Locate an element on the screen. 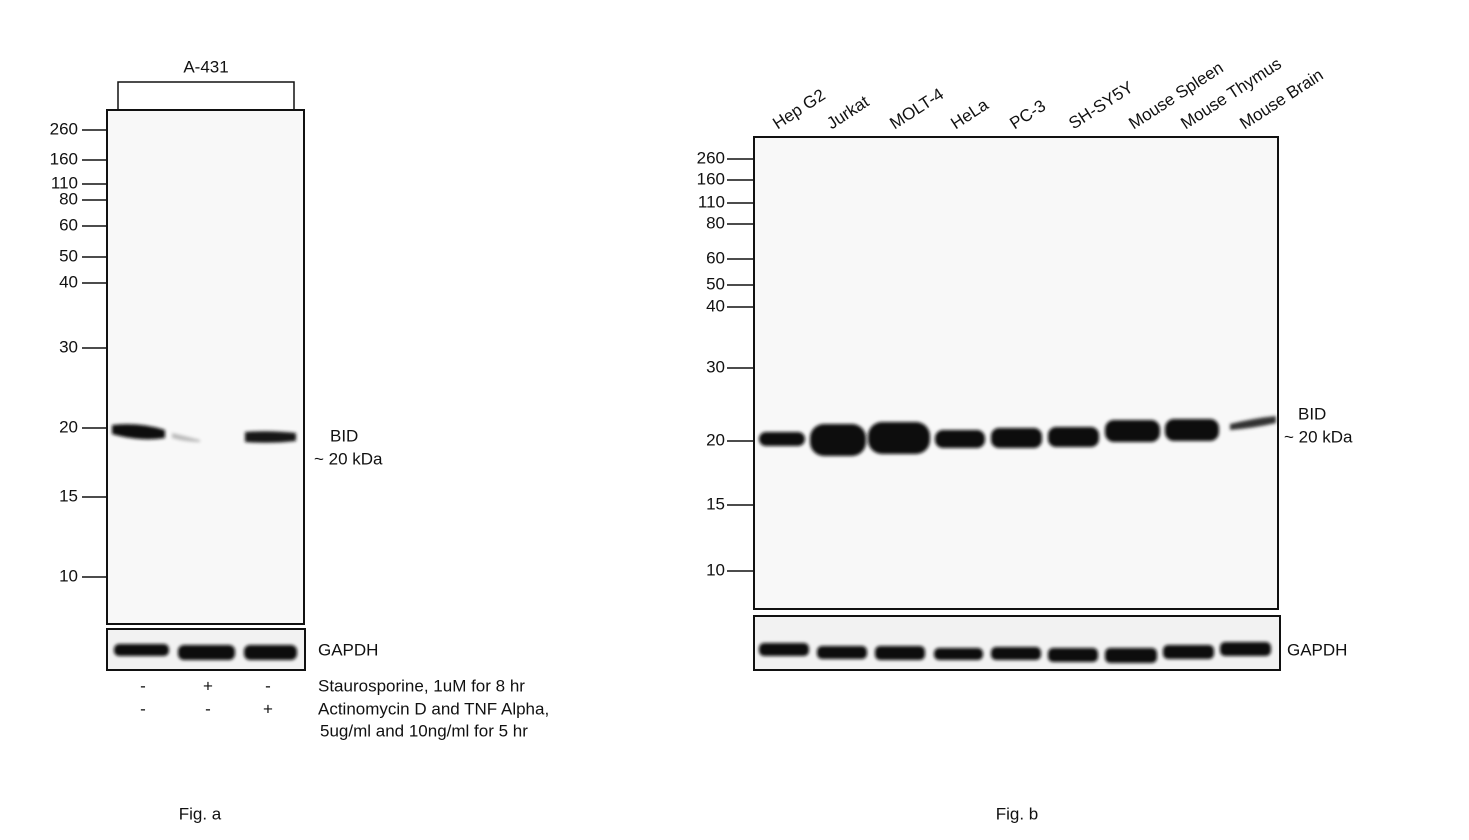  treatment-label: Actinomycin D and TNF Alpha, is located at coordinates (433, 708).